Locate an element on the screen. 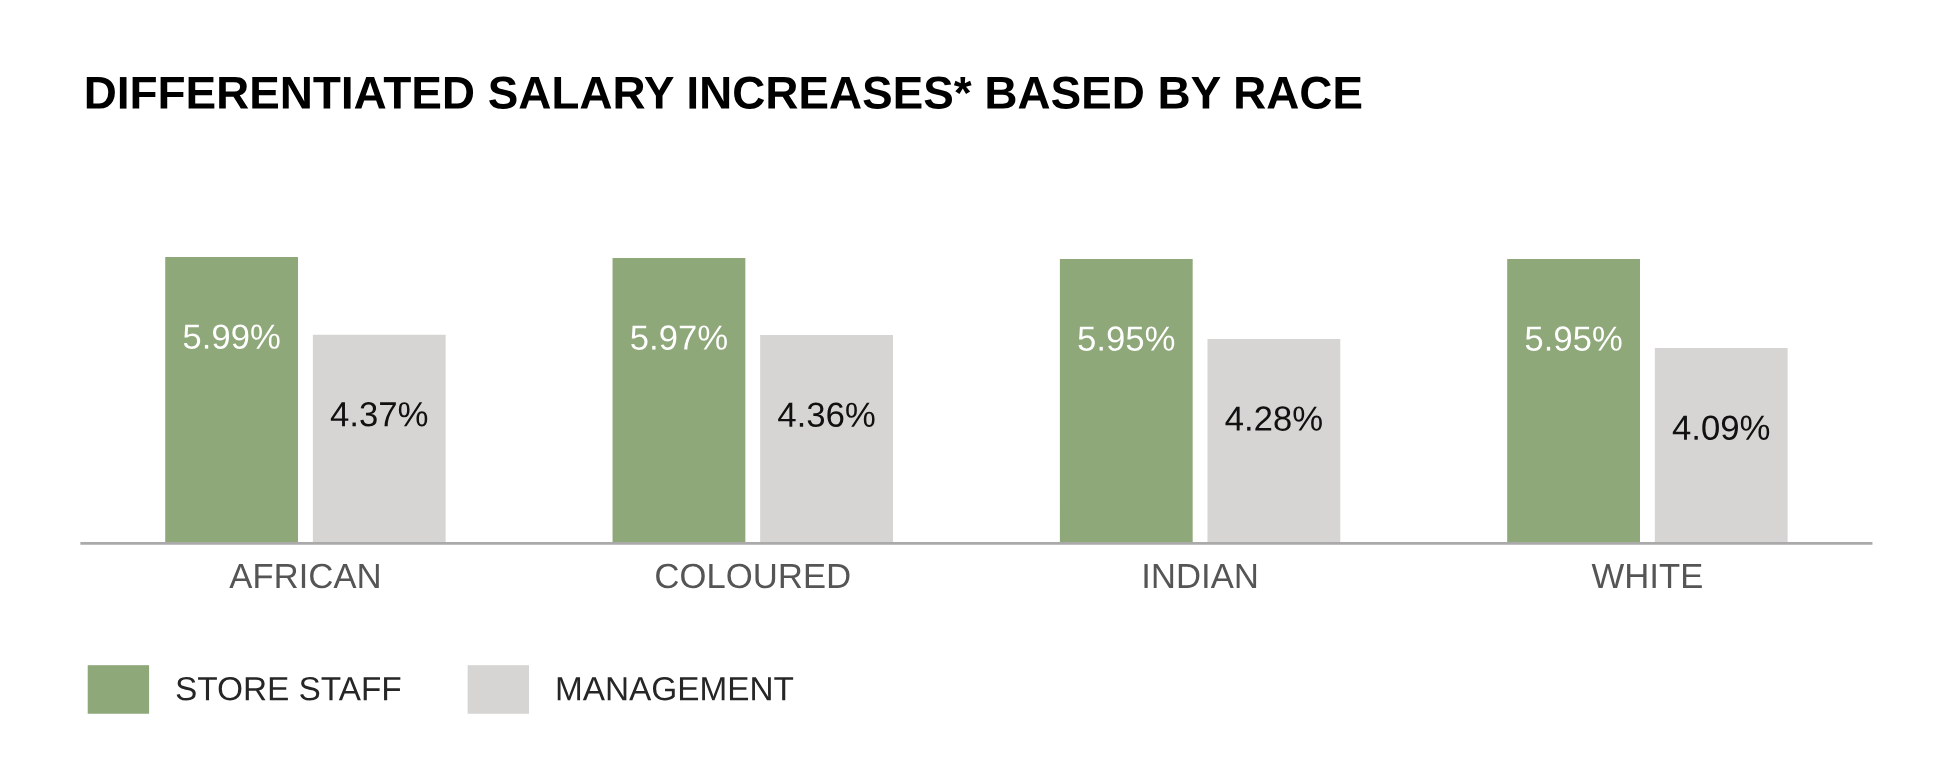 The height and width of the screenshot is (774, 1947). x-tick-label: WHITE is located at coordinates (1646, 576).